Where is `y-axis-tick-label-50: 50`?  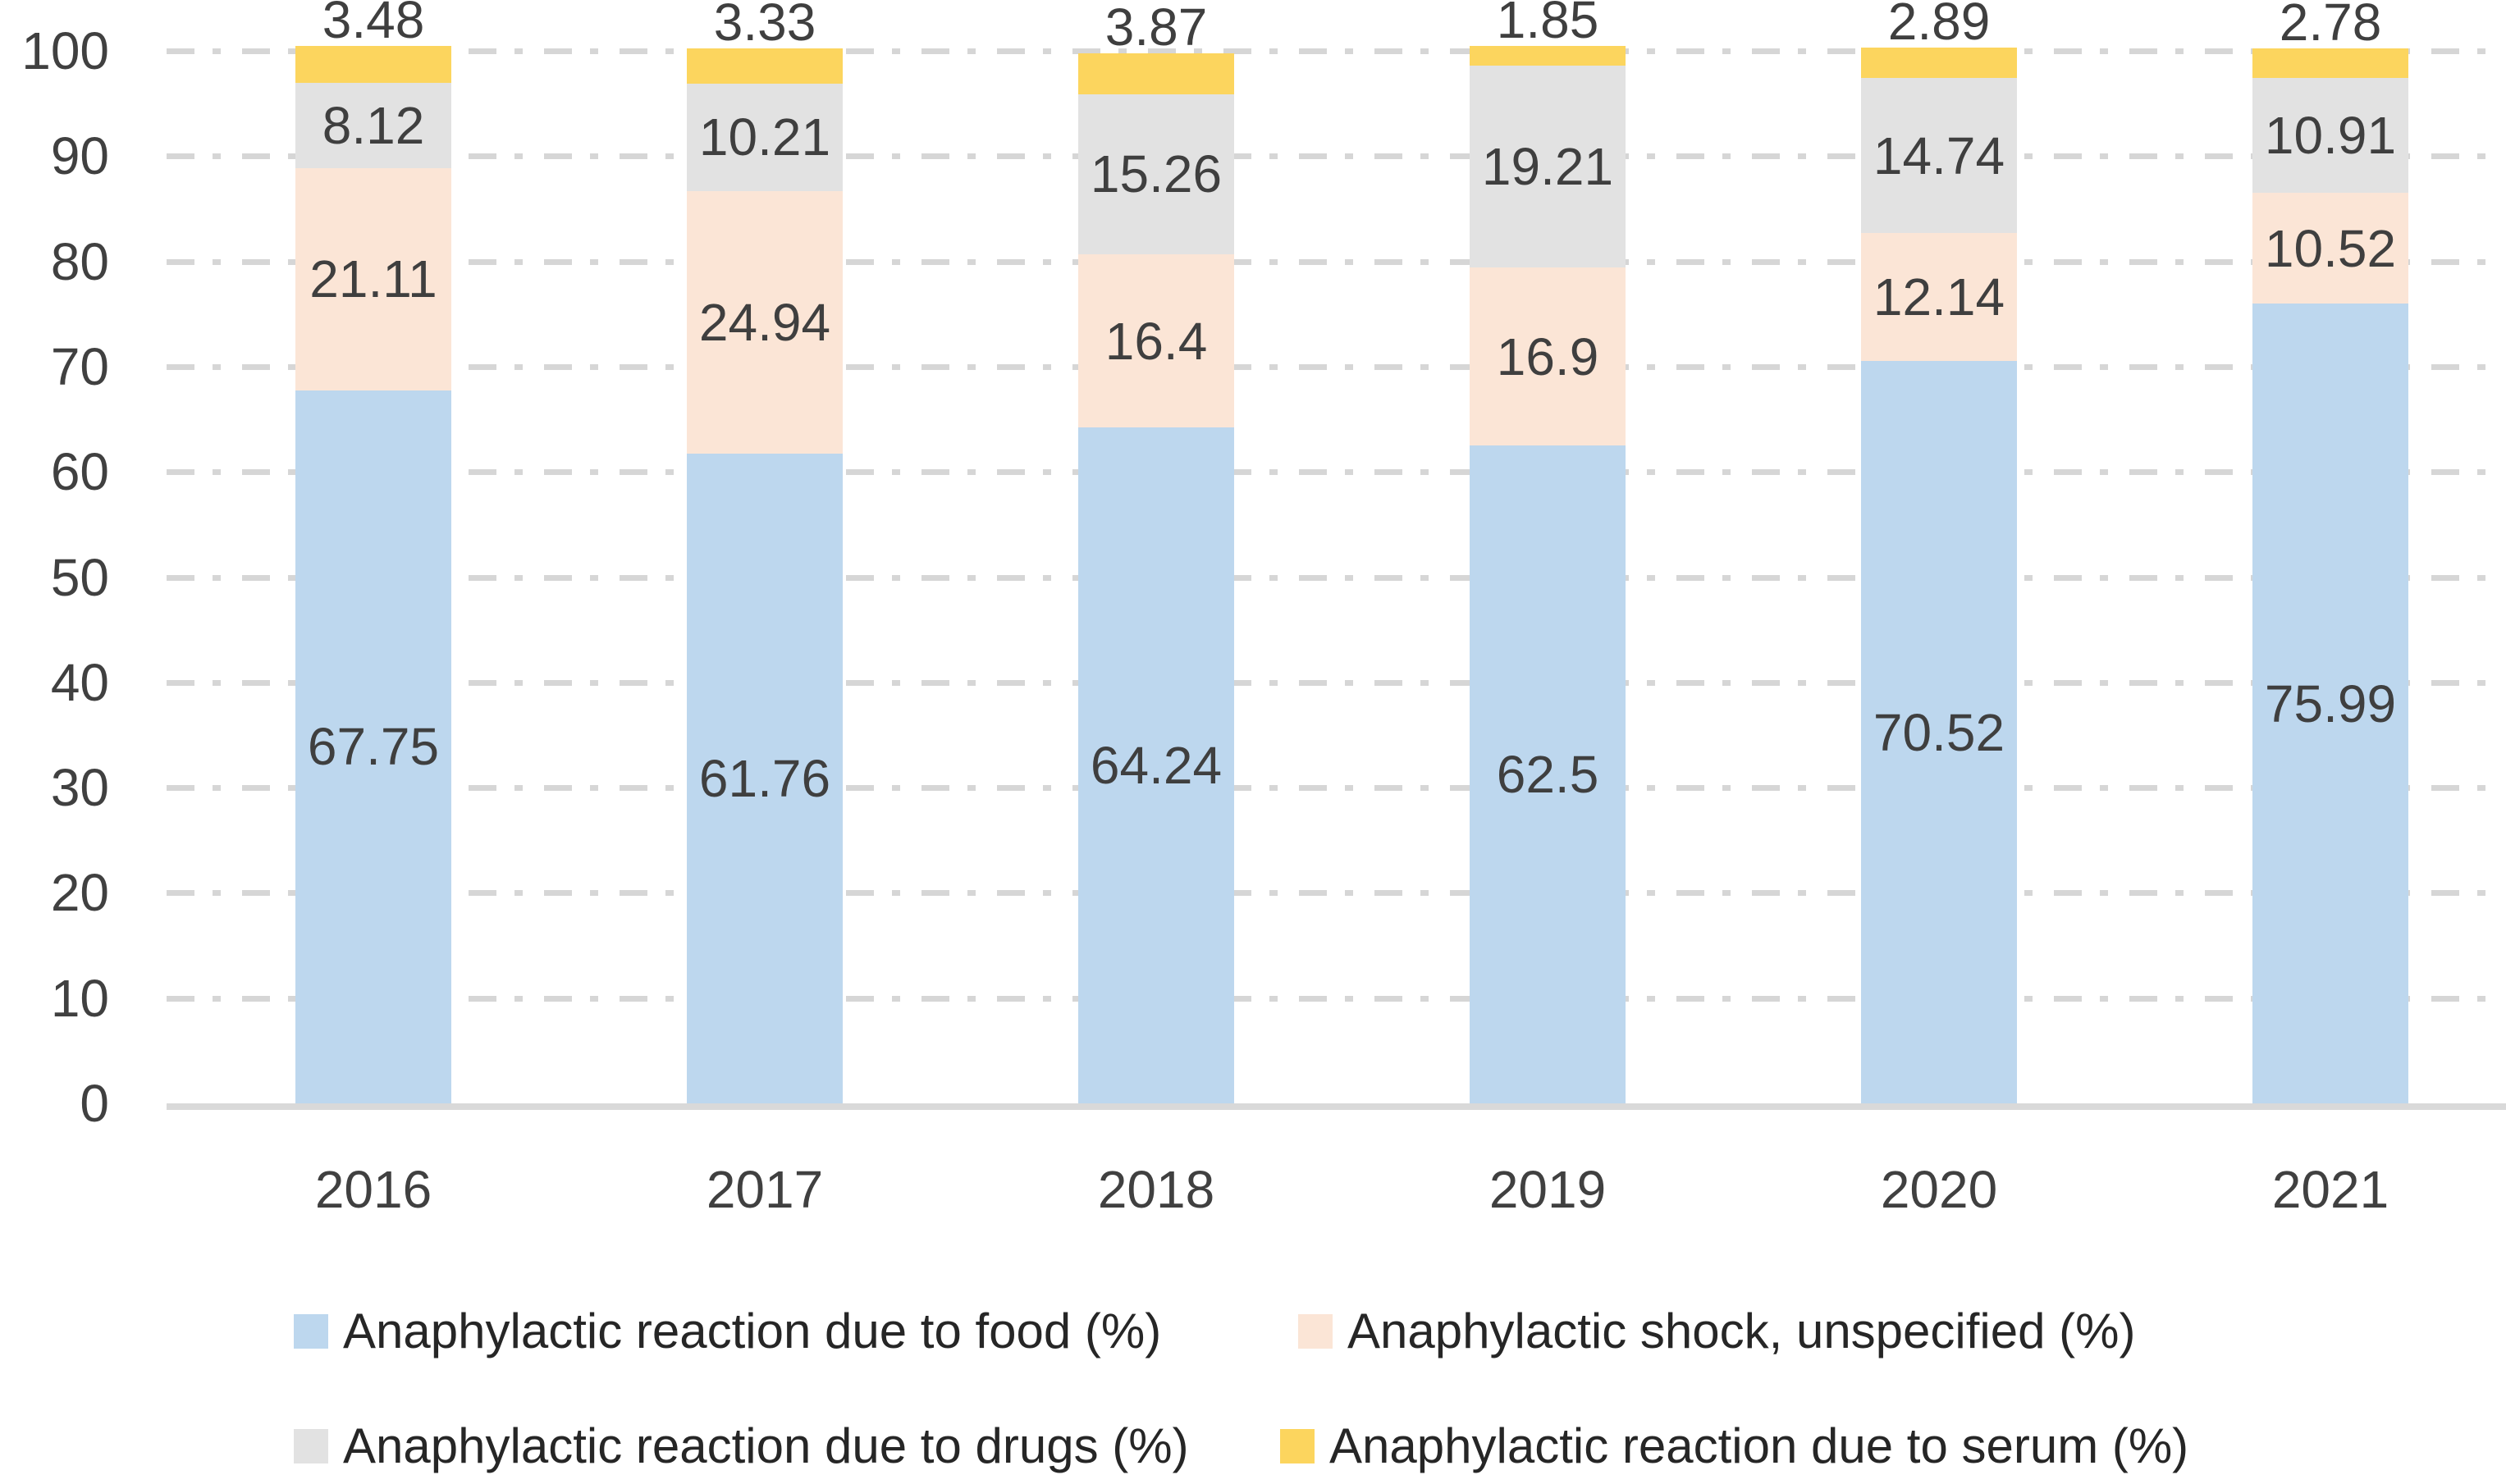
y-axis-tick-label-50: 50 is located at coordinates (79, 577).